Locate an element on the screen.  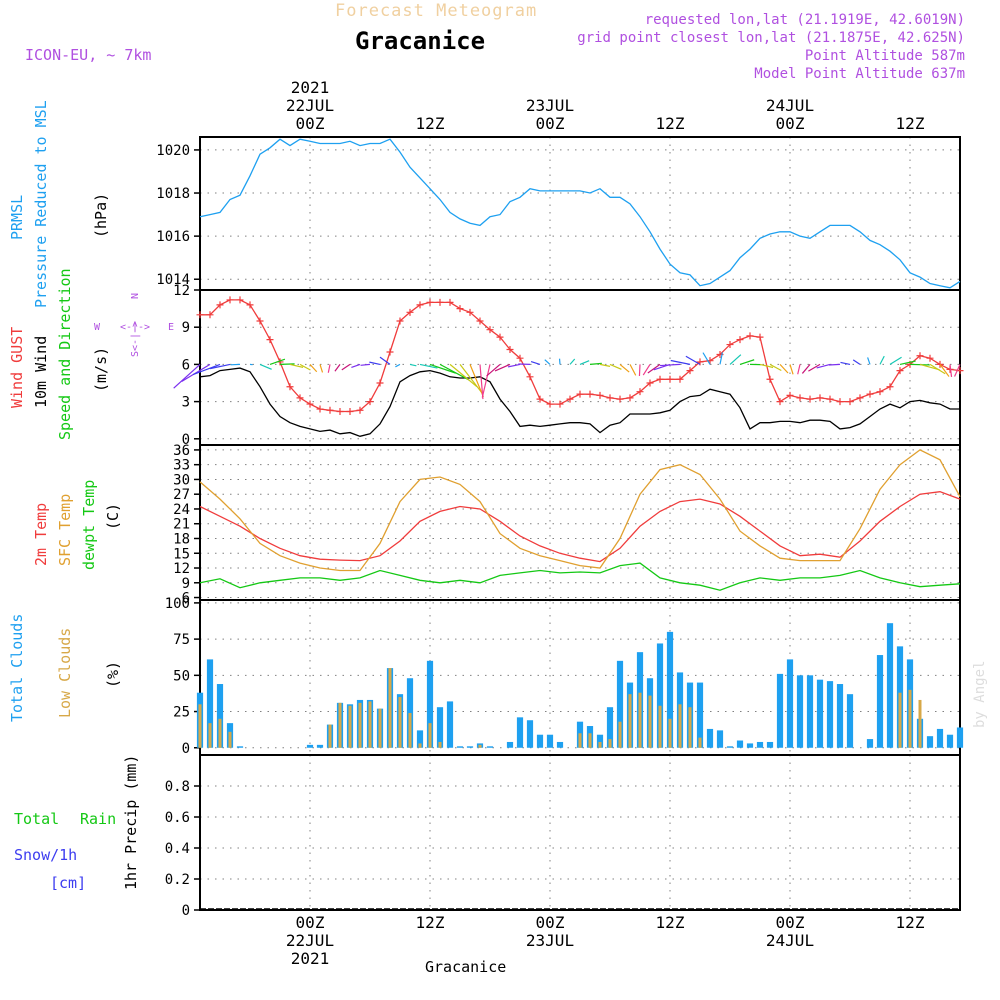
subtitle: Forecast Meteogram is located at coordinates (436, 11).